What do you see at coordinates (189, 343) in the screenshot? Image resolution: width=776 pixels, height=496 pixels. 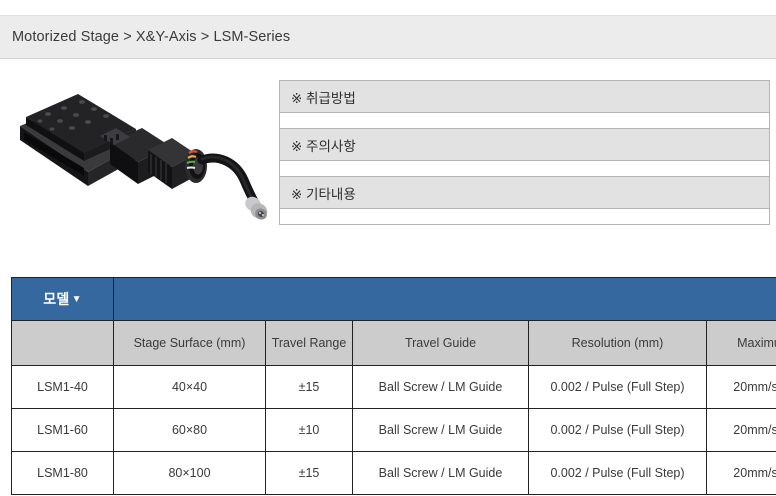 I see `column-header-stage-surface: Stage Surface (mm)` at bounding box center [189, 343].